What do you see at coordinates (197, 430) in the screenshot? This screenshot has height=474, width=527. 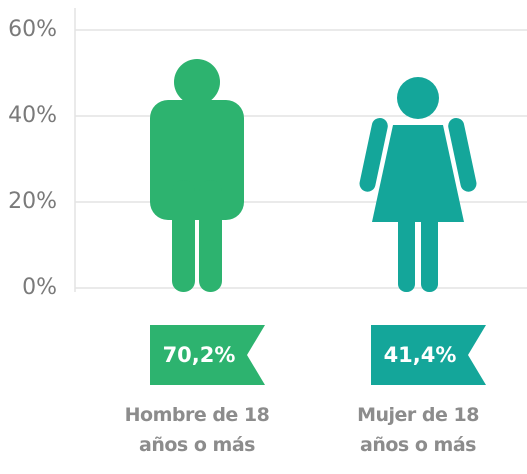 I see `category-label: Hombre de 18 años o más` at bounding box center [197, 430].